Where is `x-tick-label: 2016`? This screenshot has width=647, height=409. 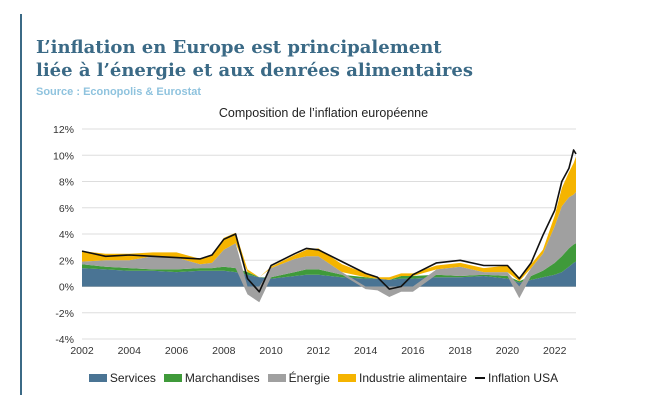
x-tick-label: 2016 is located at coordinates (413, 351).